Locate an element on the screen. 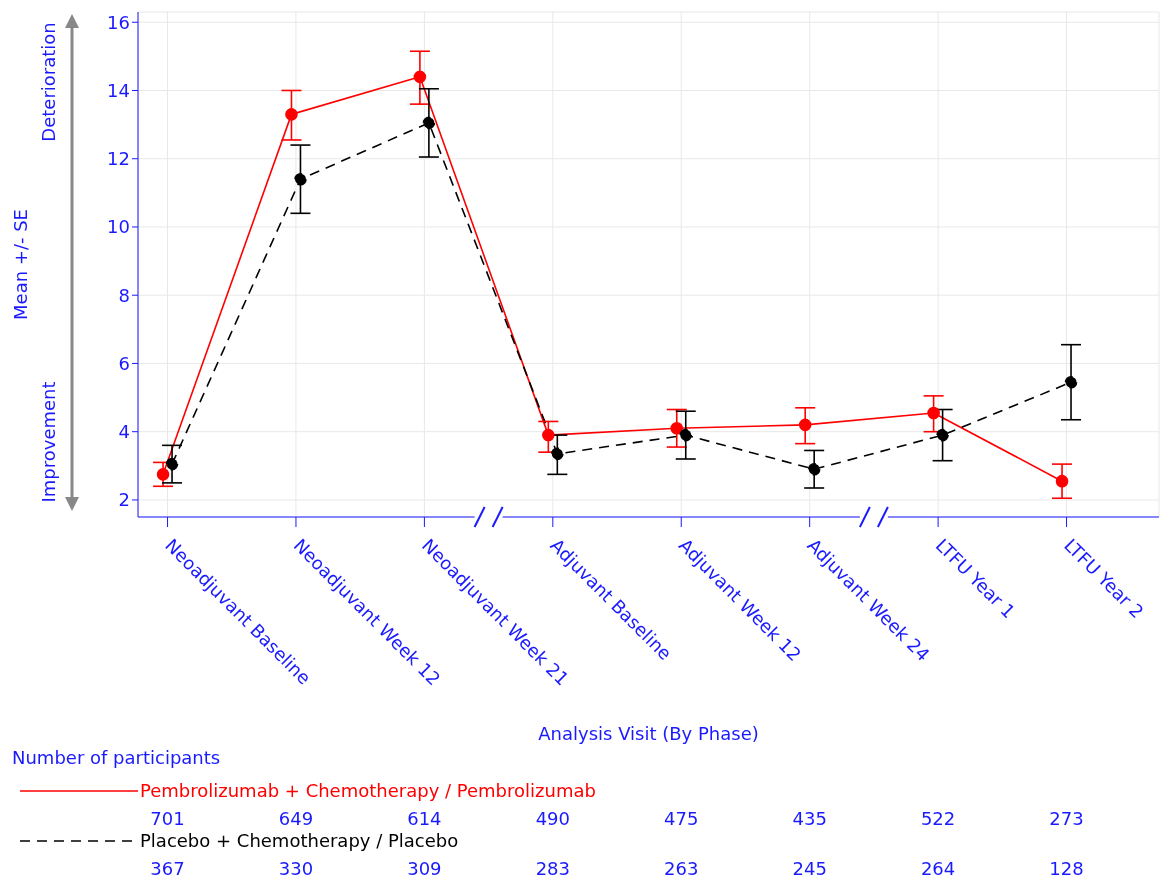  text: 128 is located at coordinates (1066, 868).